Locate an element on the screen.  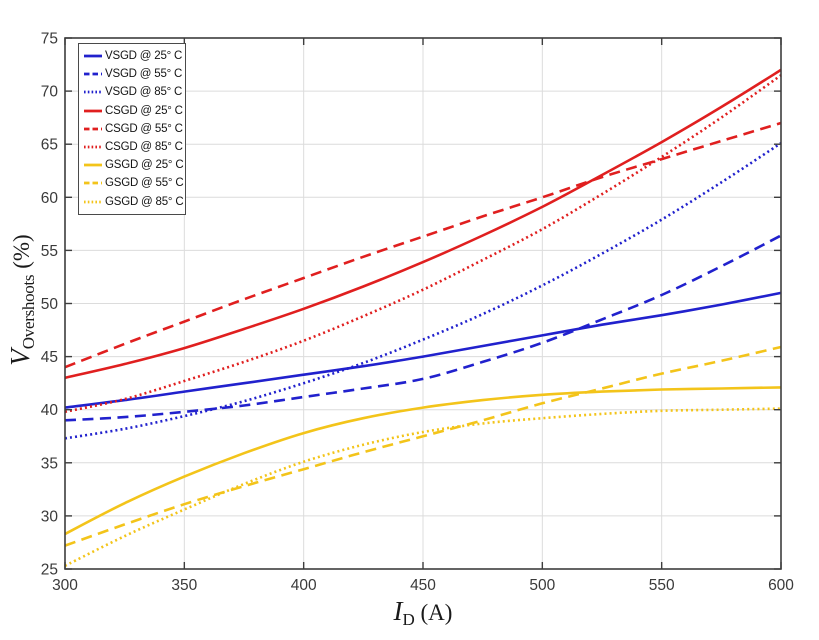
legend-label: GSGD @ 55° C is located at coordinates (144, 183).